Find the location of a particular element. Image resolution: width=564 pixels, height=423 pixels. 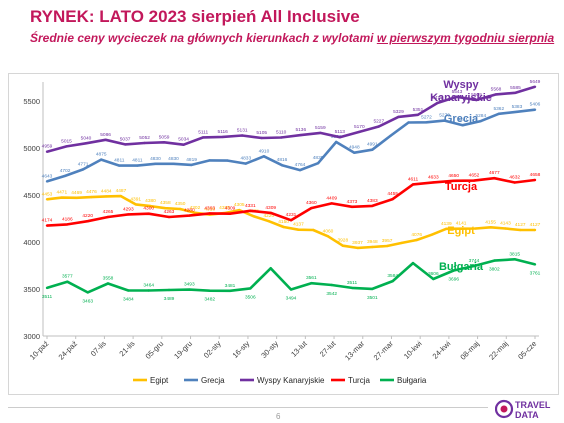

data-label-turcja: 4220 is located at coordinates (87, 216).